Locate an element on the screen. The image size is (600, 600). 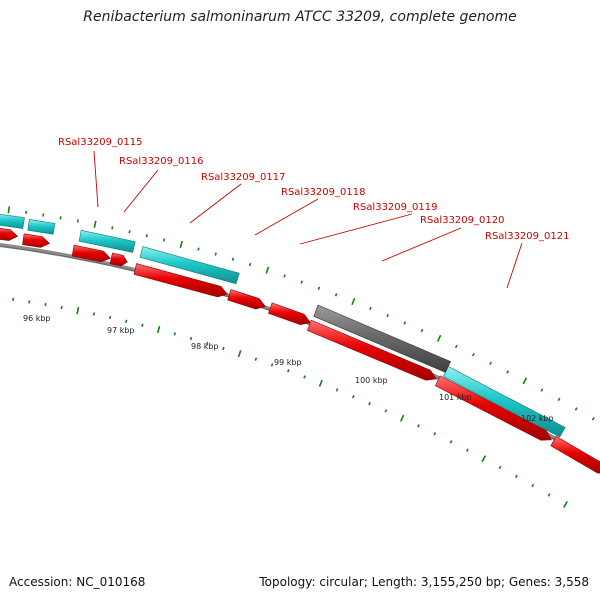
gene-label-0121: RSal33209_0121 is located at coordinates (527, 236).